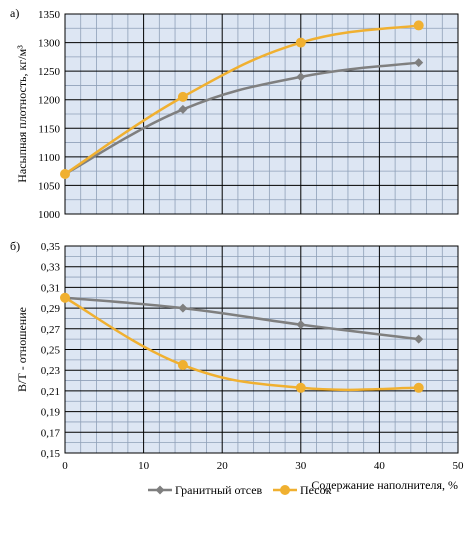 This screenshot has height=533, width=476. Describe the element at coordinates (22, 349) in the screenshot. I see `y-axis-label: В/Т - отношение` at that location.